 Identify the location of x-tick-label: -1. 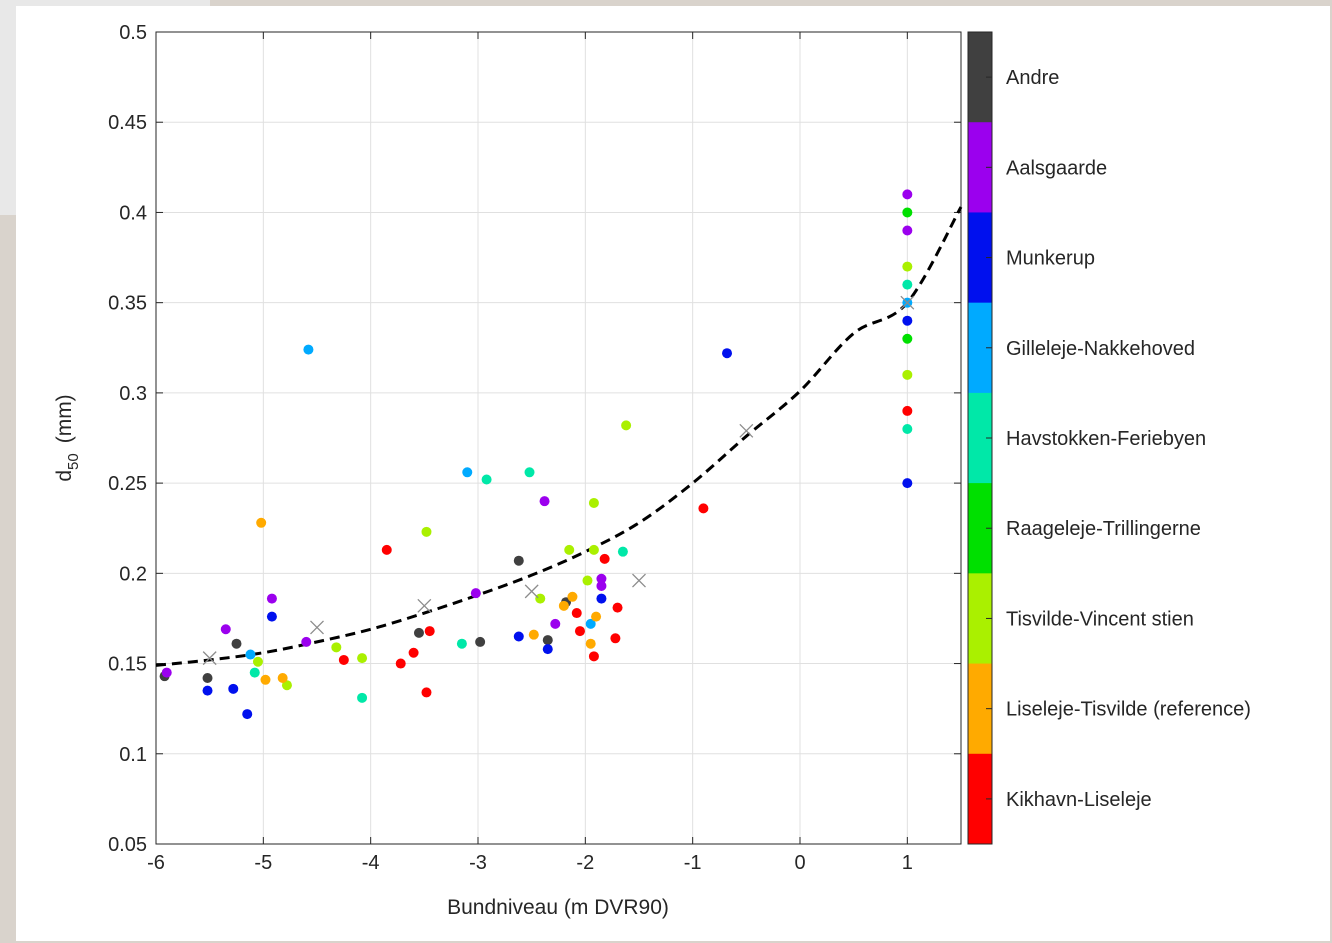
(693, 863).